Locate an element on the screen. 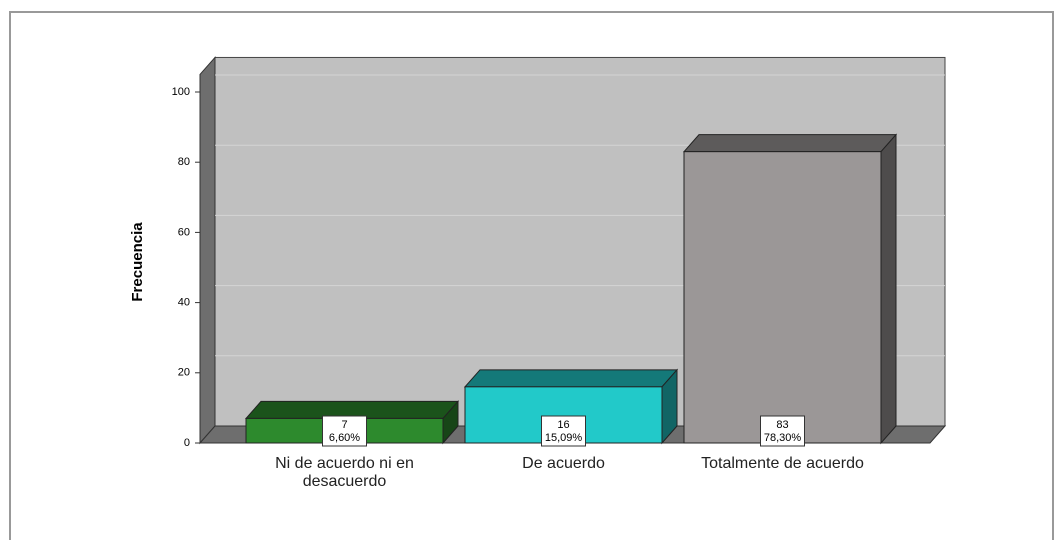 The height and width of the screenshot is (540, 1063). x-tick-label: De acuerdo is located at coordinates (563, 463).